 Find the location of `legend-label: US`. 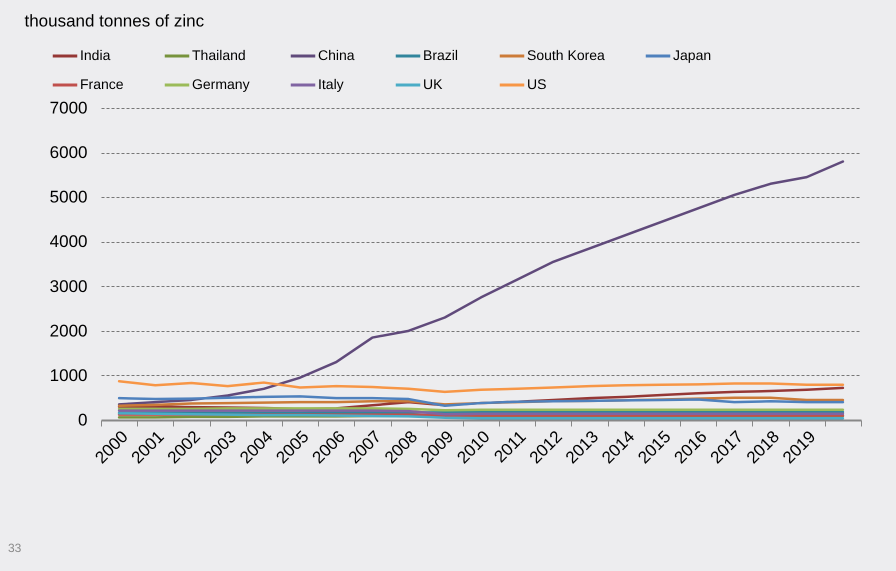

legend-label: US is located at coordinates (536, 84).